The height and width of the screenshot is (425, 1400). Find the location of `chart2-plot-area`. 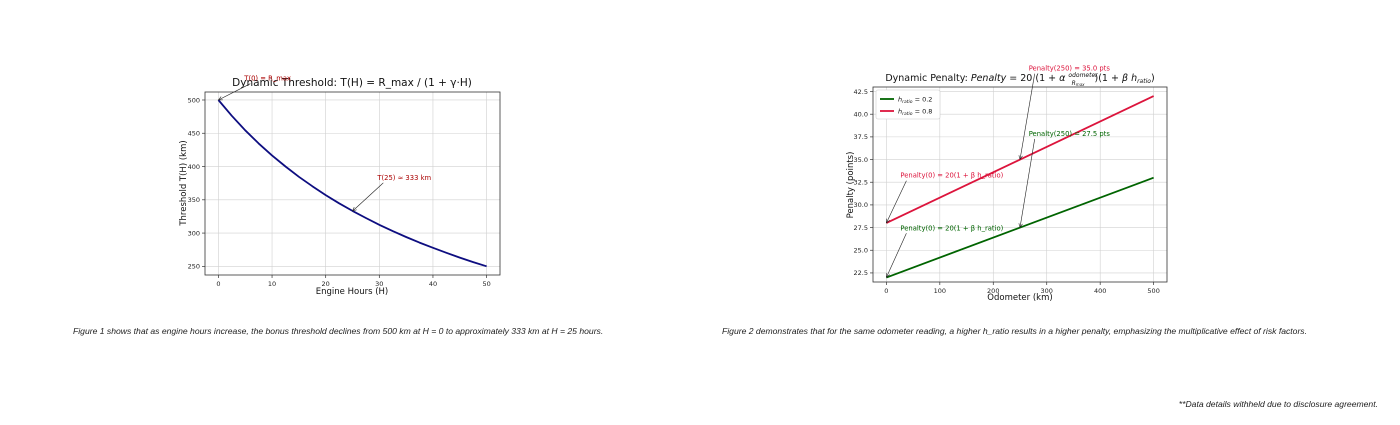

chart2-plot-area is located at coordinates (1020, 184).